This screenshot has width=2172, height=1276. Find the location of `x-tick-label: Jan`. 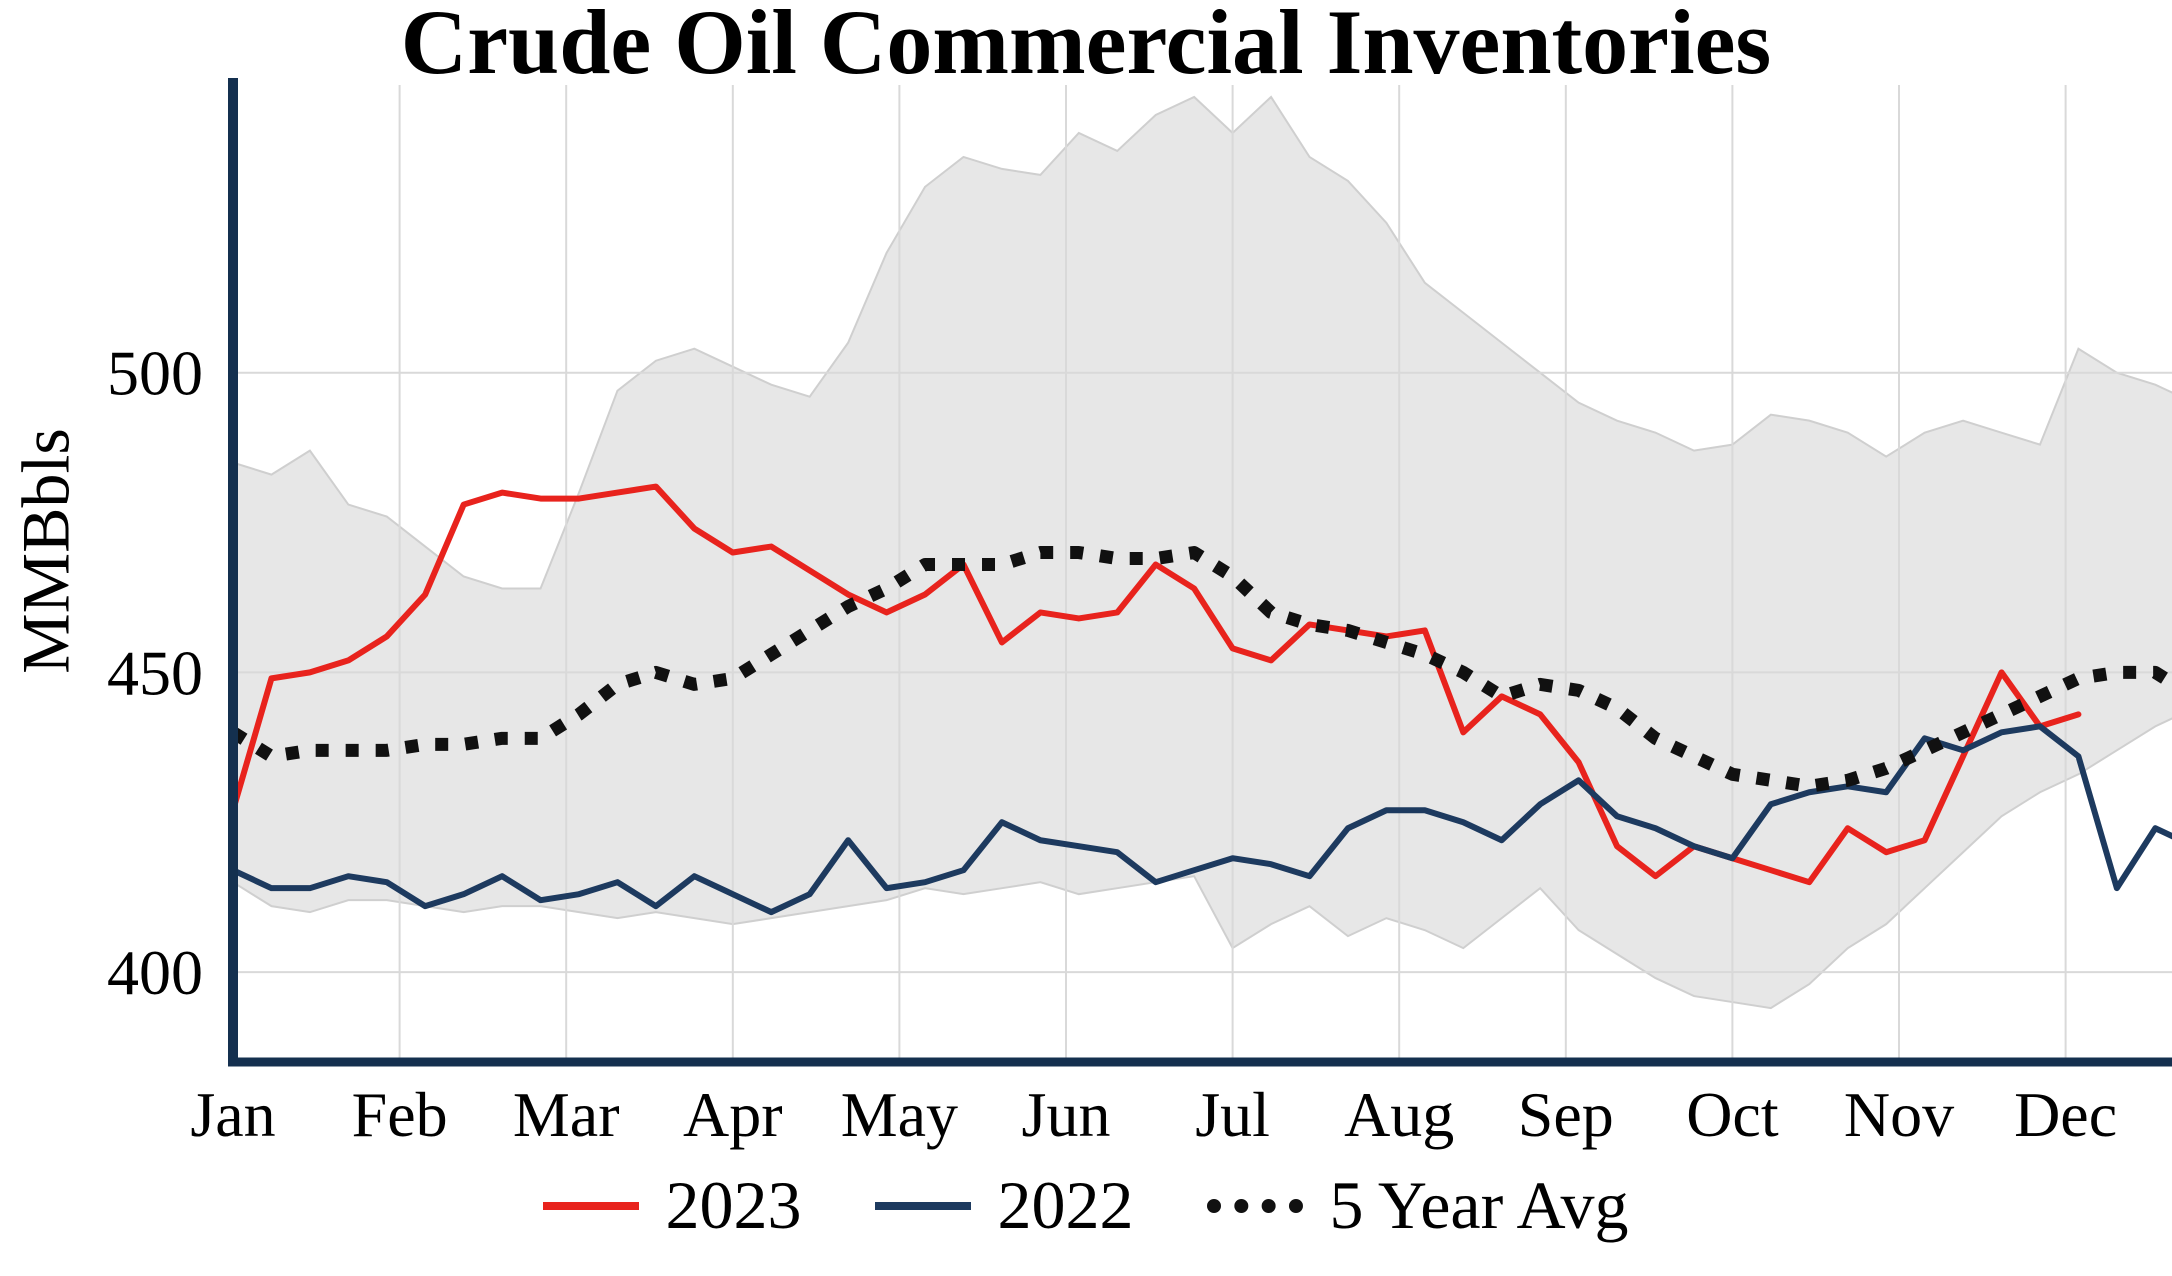

x-tick-label: Jan is located at coordinates (232, 1114).